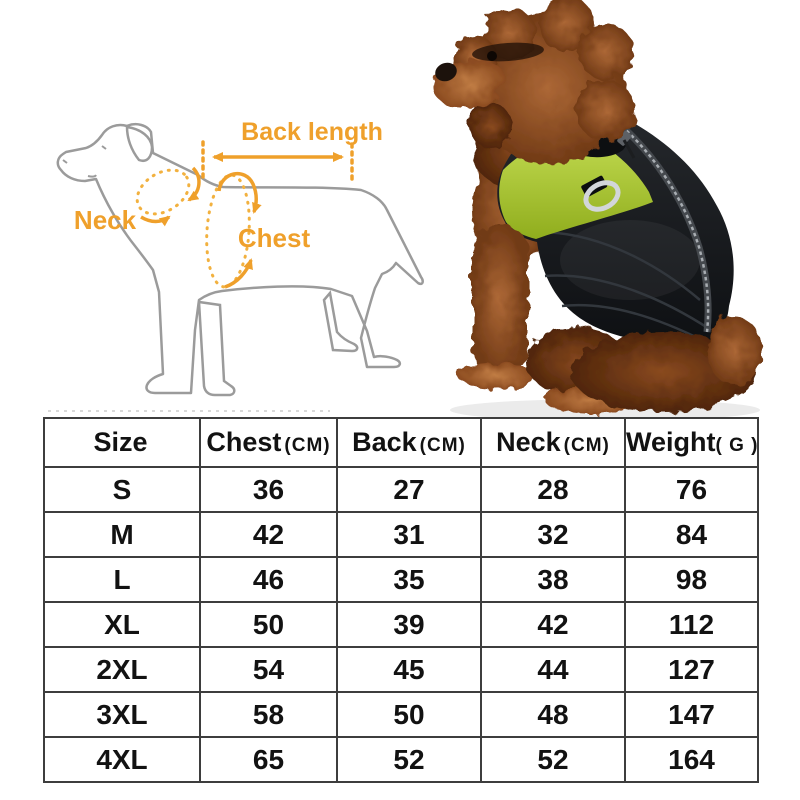 This screenshot has width=800, height=800. What do you see at coordinates (409, 579) in the screenshot?
I see `back-cell: 35` at bounding box center [409, 579].